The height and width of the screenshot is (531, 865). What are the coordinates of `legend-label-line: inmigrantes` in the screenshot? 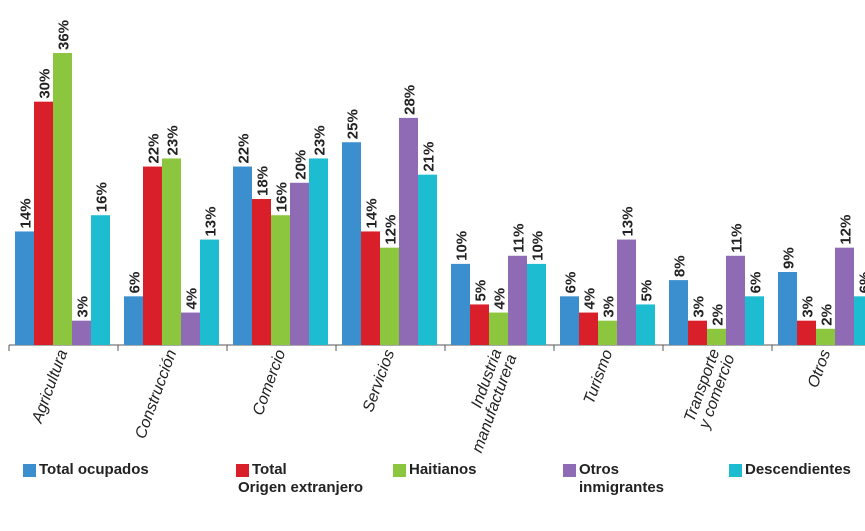 It's located at (622, 487).